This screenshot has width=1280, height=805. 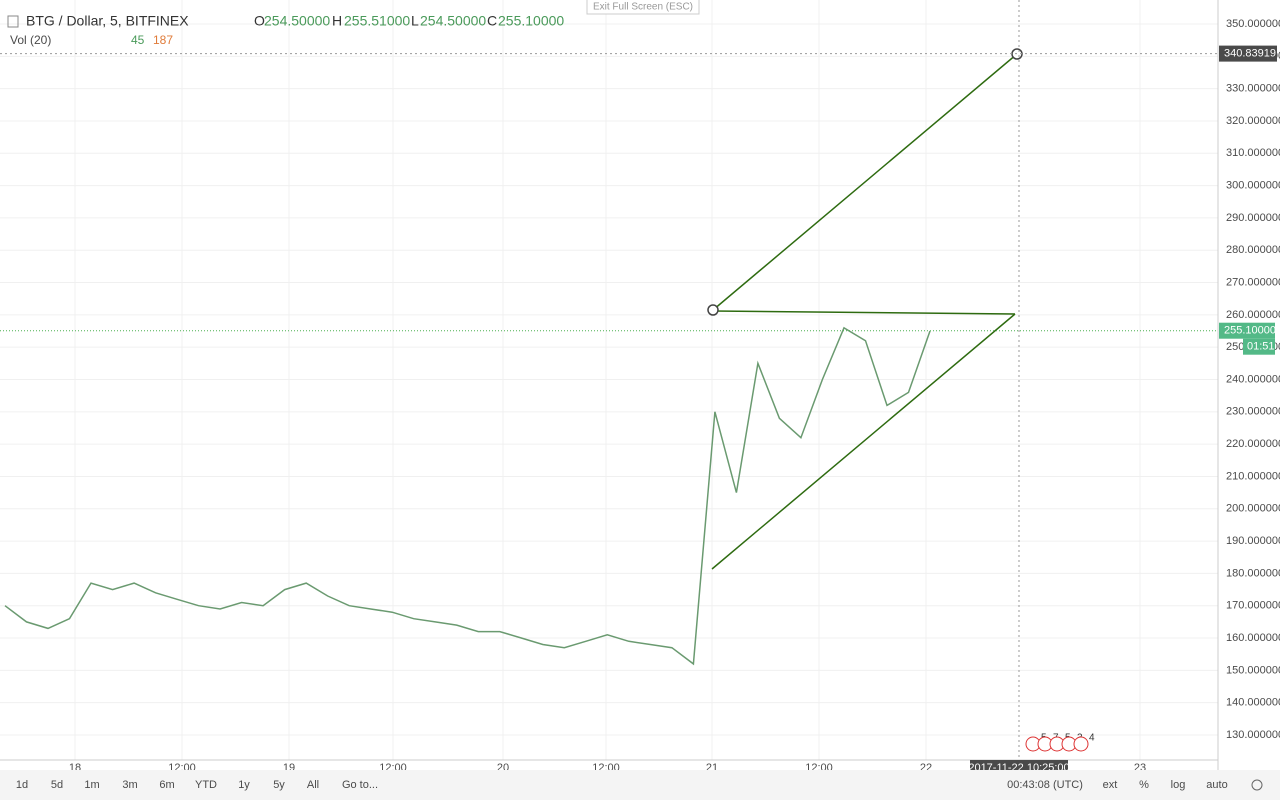 I want to click on y-tick-label: 310.000000, so click(x=1253, y=153).